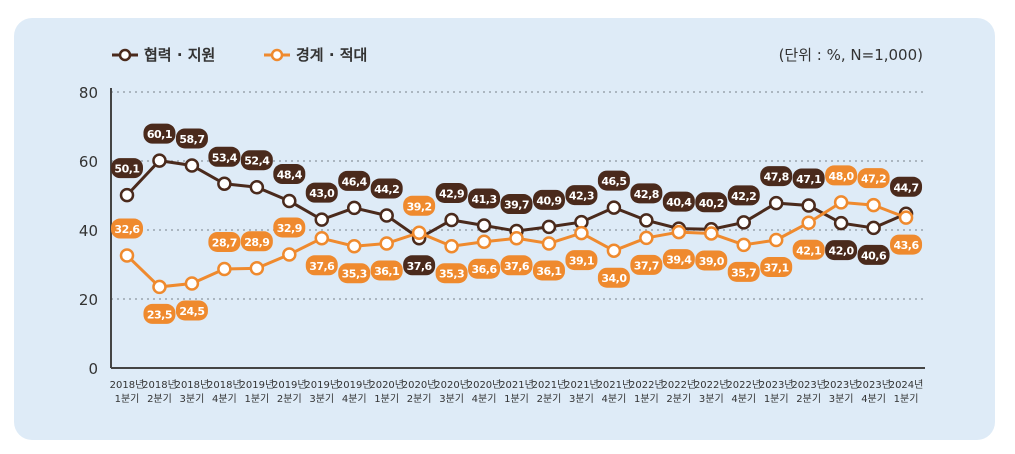 The image size is (1015, 454). Describe the element at coordinates (850, 55) in the screenshot. I see `unit-note: (단위 : %, N=1,000)` at that location.